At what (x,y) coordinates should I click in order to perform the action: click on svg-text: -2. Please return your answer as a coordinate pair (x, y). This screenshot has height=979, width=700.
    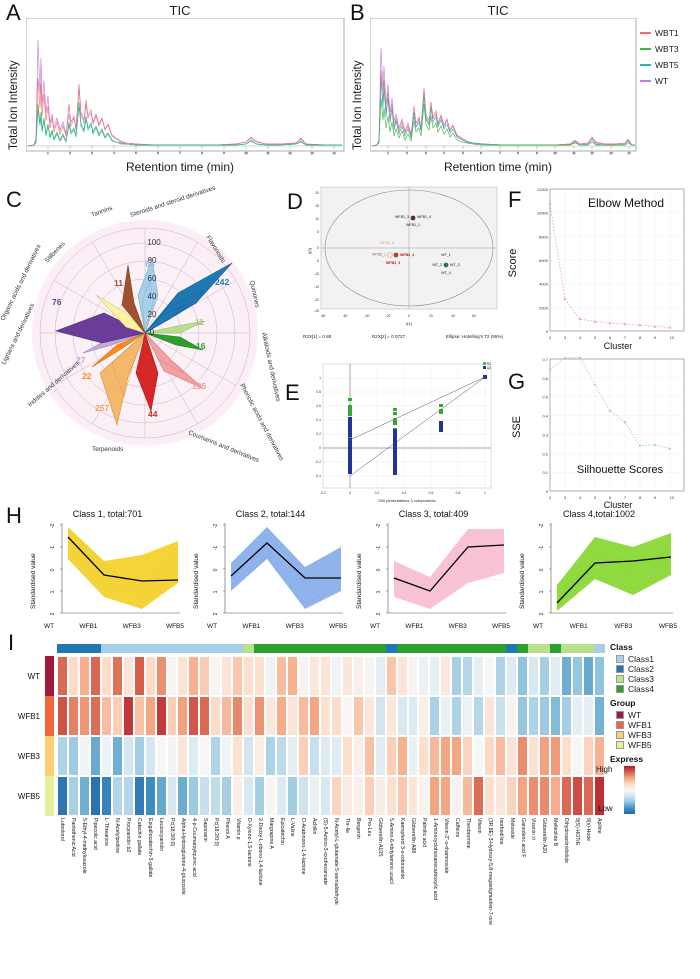
    Looking at the image, I should click on (216, 526).